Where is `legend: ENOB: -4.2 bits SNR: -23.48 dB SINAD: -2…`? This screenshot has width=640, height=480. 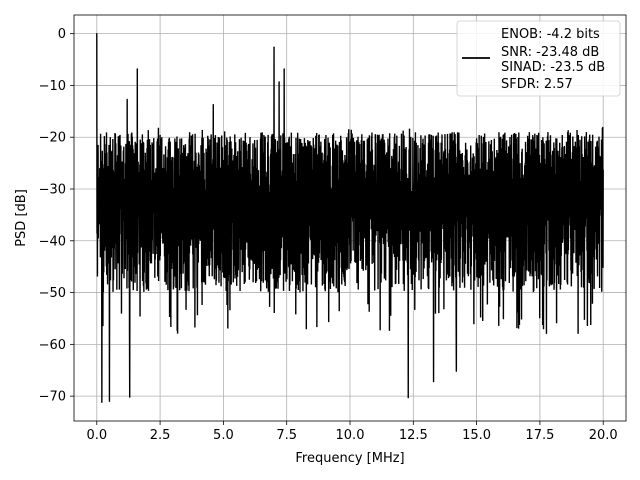 legend: ENOB: -4.2 bits SNR: -23.48 dB SINAD: -2… is located at coordinates (538, 58).